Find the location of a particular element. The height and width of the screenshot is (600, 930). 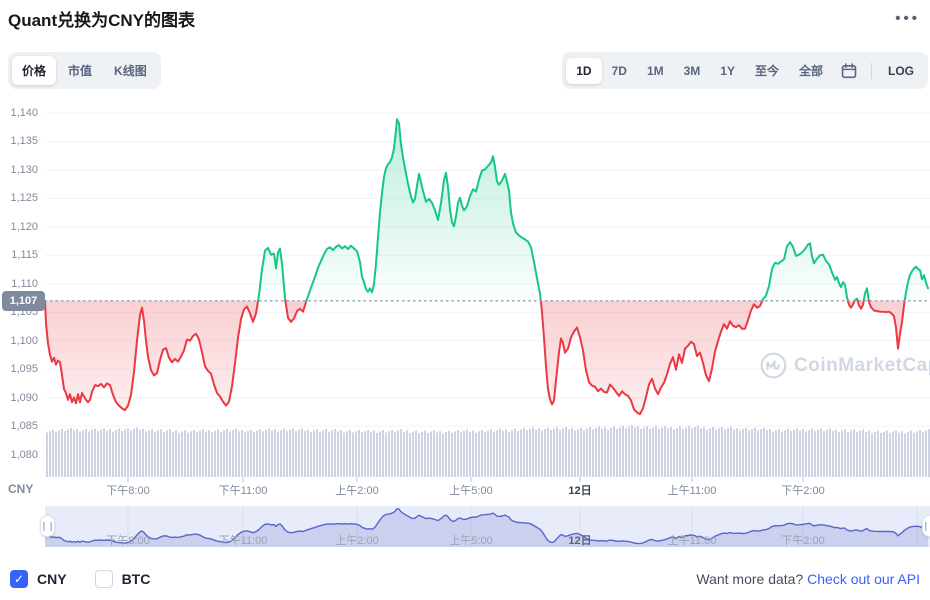

checked-checkbox-icon: ✓ is located at coordinates (19, 579).